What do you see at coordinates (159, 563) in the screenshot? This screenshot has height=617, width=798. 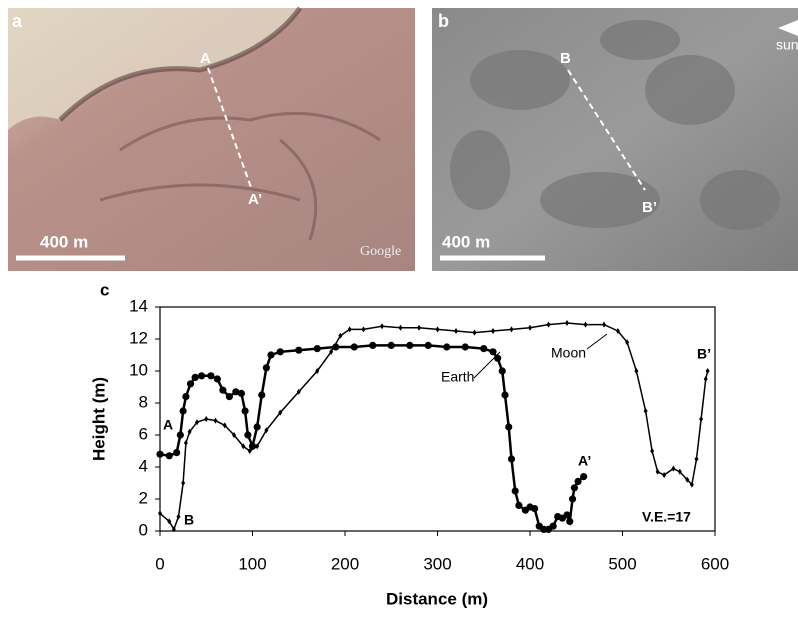 I see `x-tick-label: 0` at bounding box center [159, 563].